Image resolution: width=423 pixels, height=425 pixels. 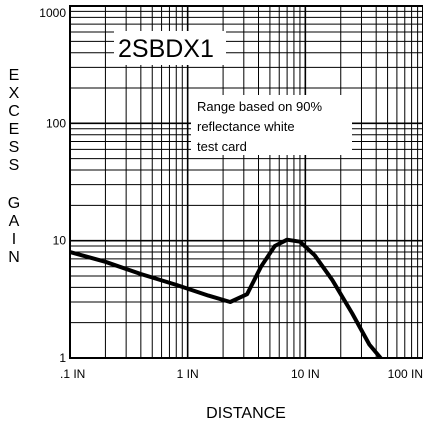 What do you see at coordinates (241, 374) in the screenshot?
I see `x-tick-labels: .1 IN 1 IN 10 IN 100 IN` at bounding box center [241, 374].